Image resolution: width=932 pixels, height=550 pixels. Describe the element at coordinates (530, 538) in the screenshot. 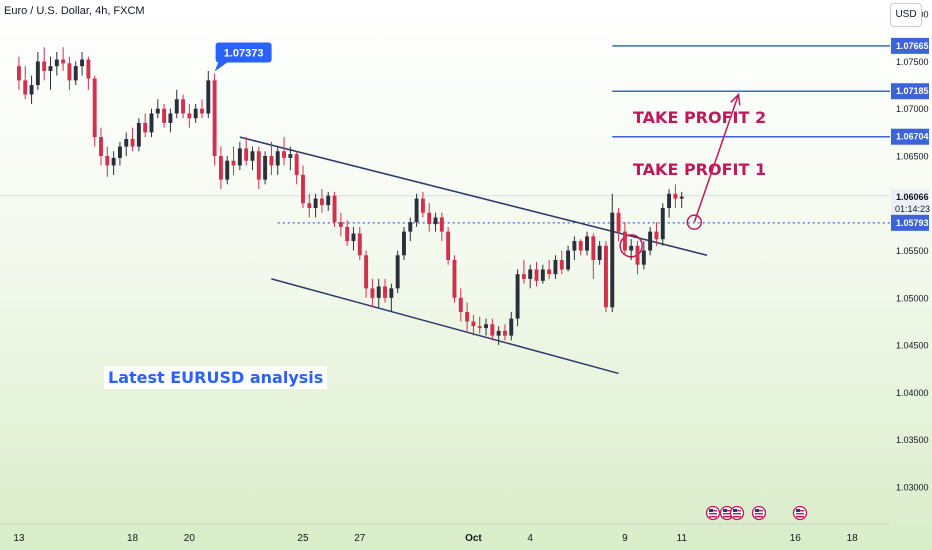

I see `time-tick-label: 4` at that location.